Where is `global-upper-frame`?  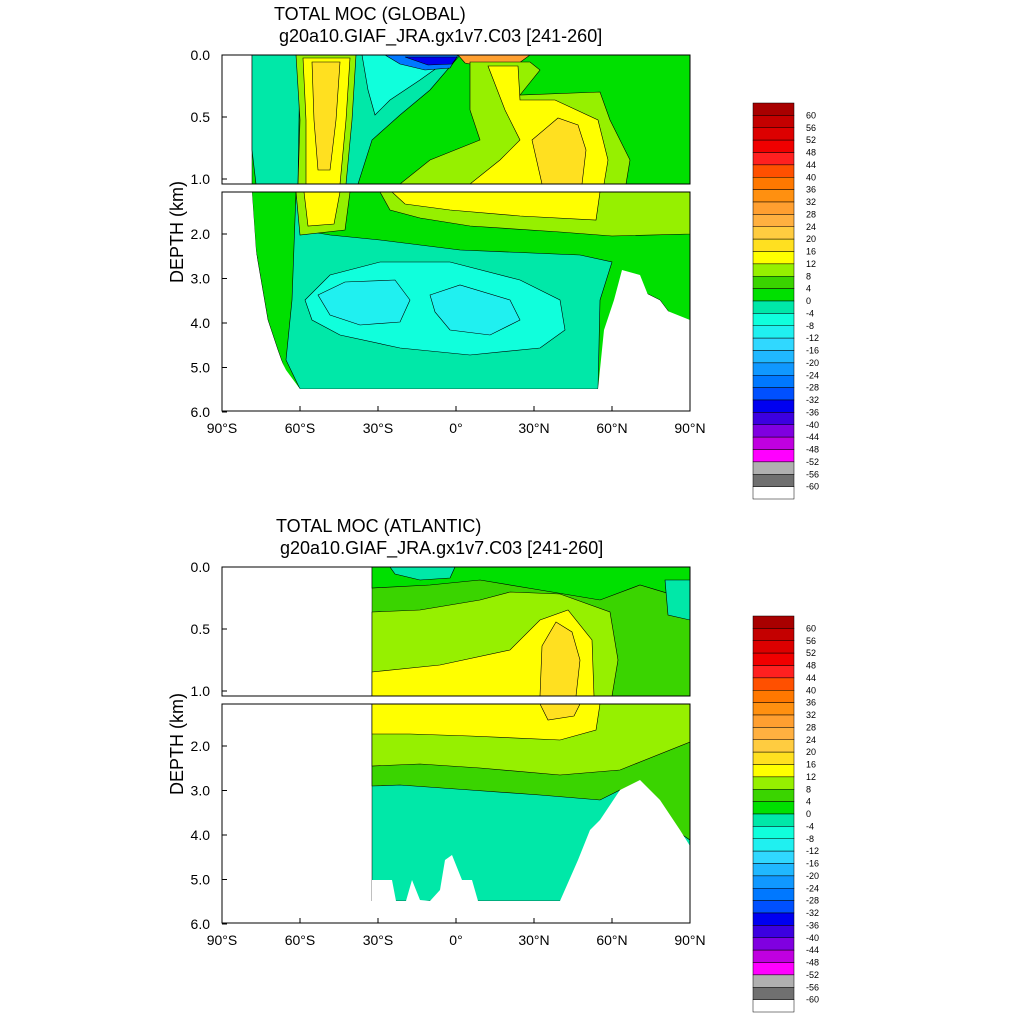 global-upper-frame is located at coordinates (456, 119).